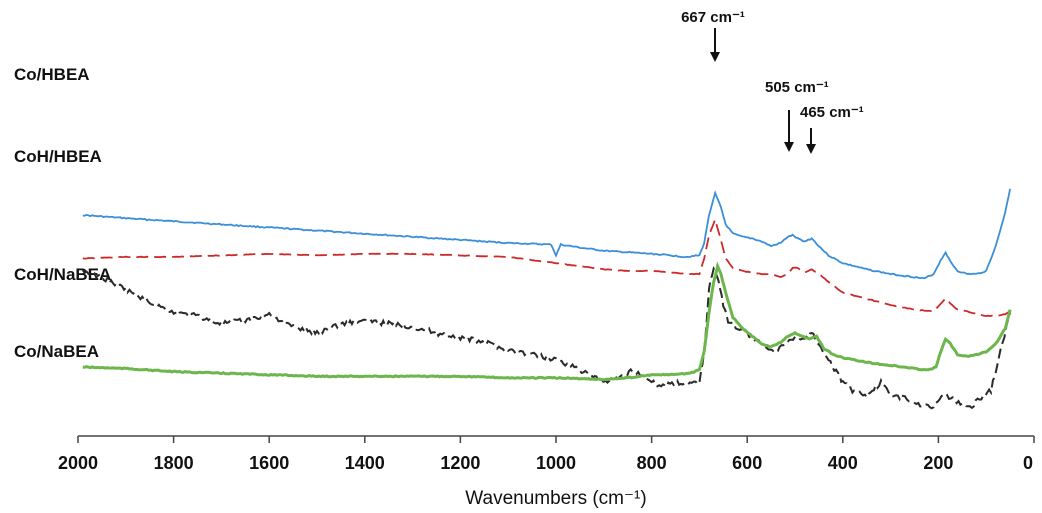  I want to click on x-axis: 2000 1800 1600 1400 1200 1000 800 600 400 200 0, so click(546, 454).